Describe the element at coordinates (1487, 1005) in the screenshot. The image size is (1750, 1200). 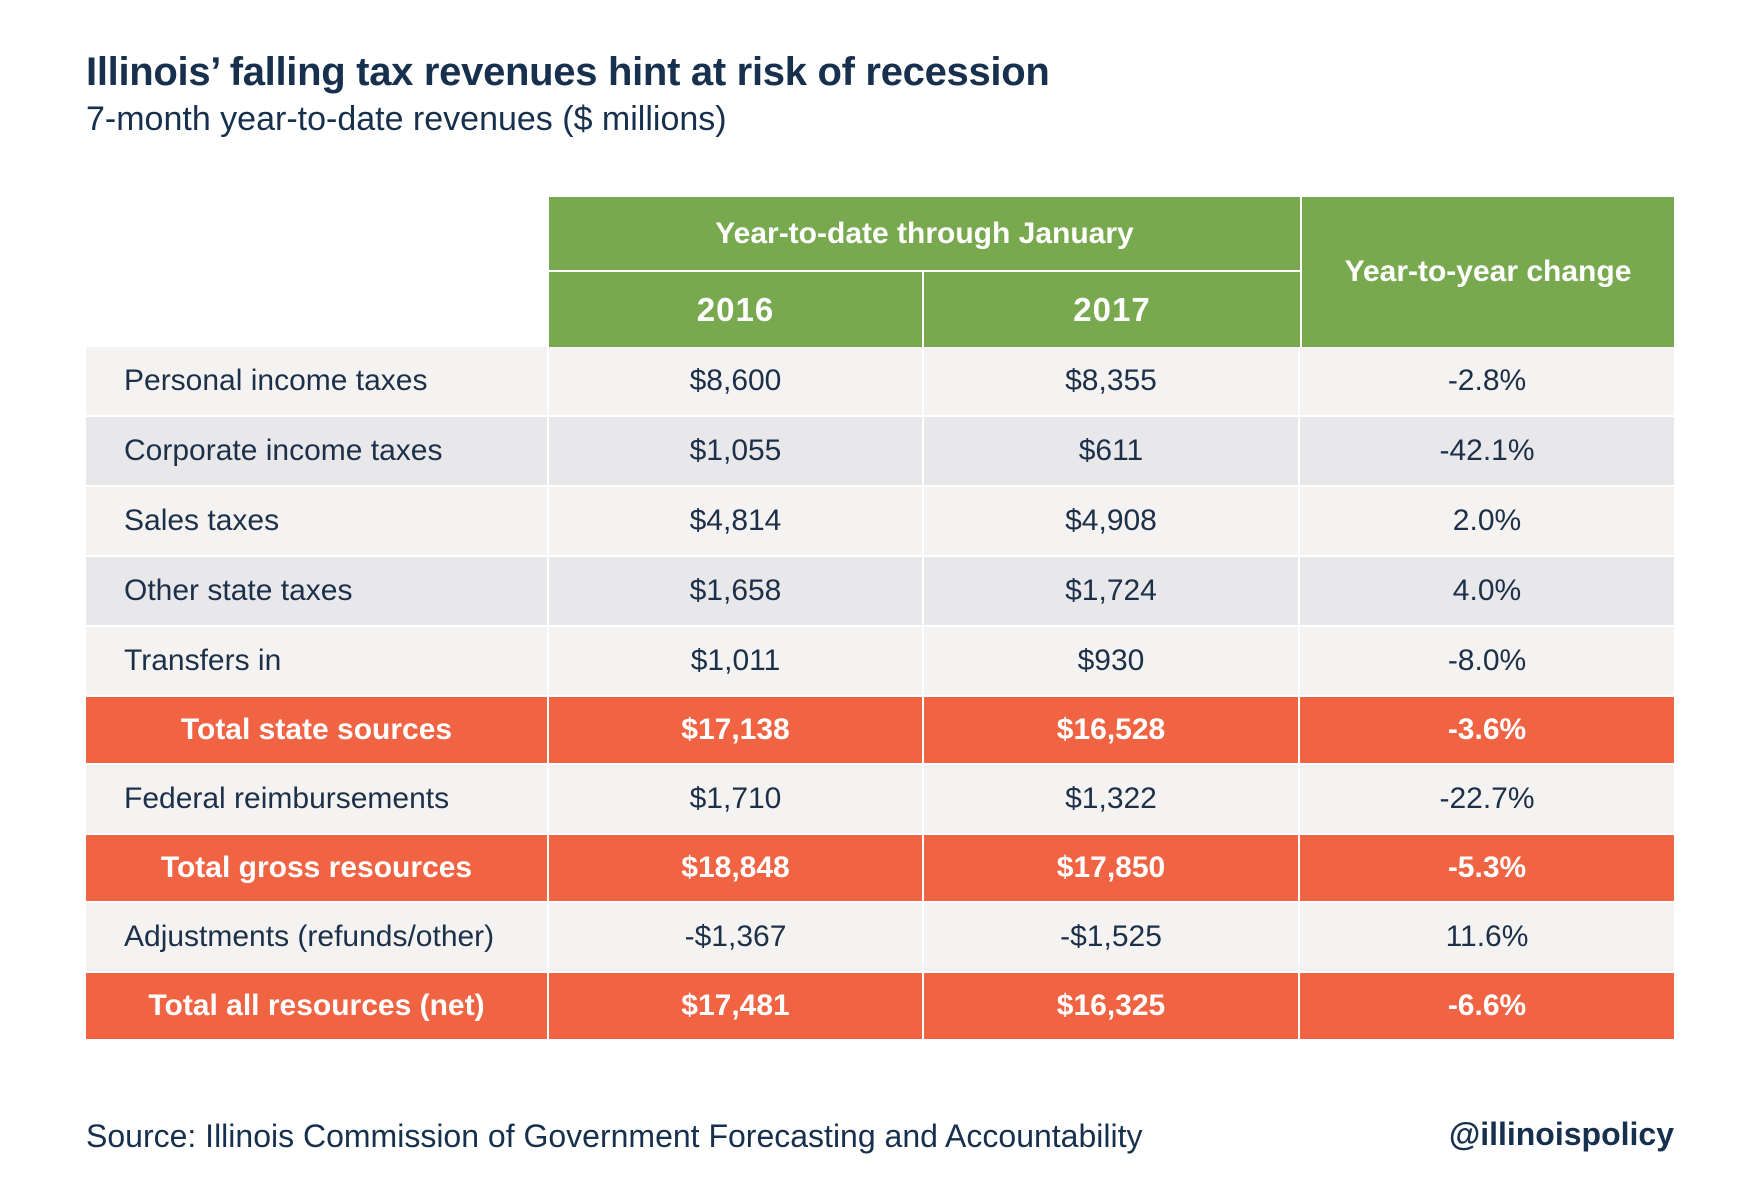
I see `value-change: -6.6%` at that location.